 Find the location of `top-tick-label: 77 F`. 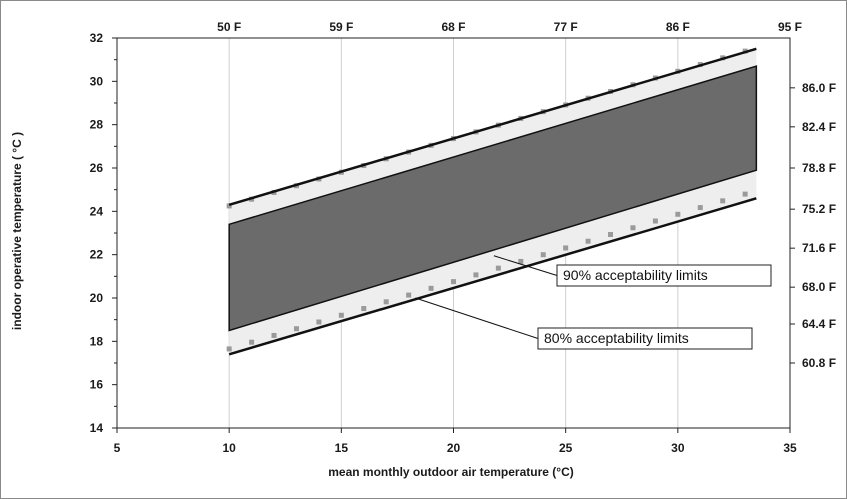

top-tick-label: 77 F is located at coordinates (566, 27).